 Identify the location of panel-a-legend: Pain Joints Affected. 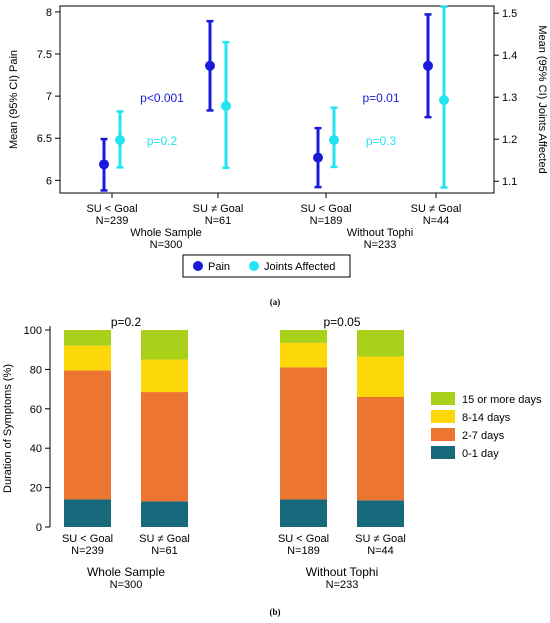
(266, 266).